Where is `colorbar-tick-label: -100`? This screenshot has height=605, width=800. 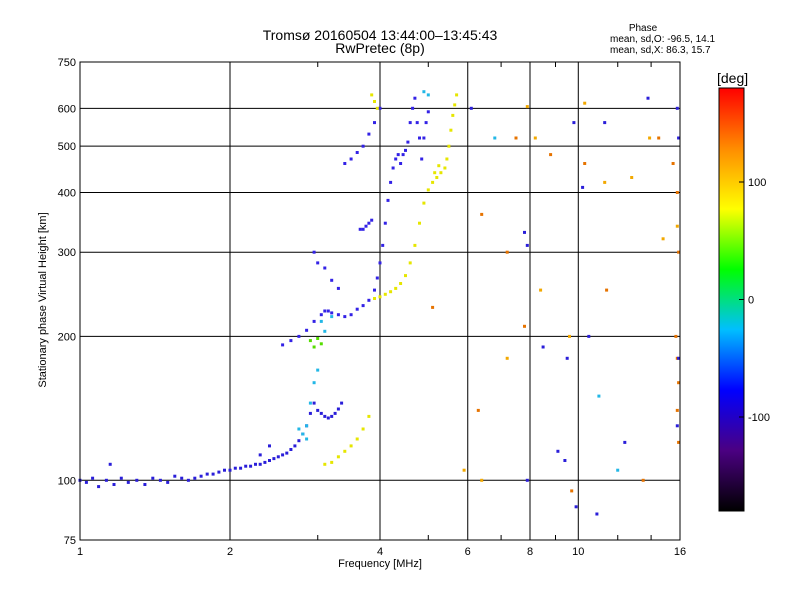 colorbar-tick-label: -100 is located at coordinates (759, 418).